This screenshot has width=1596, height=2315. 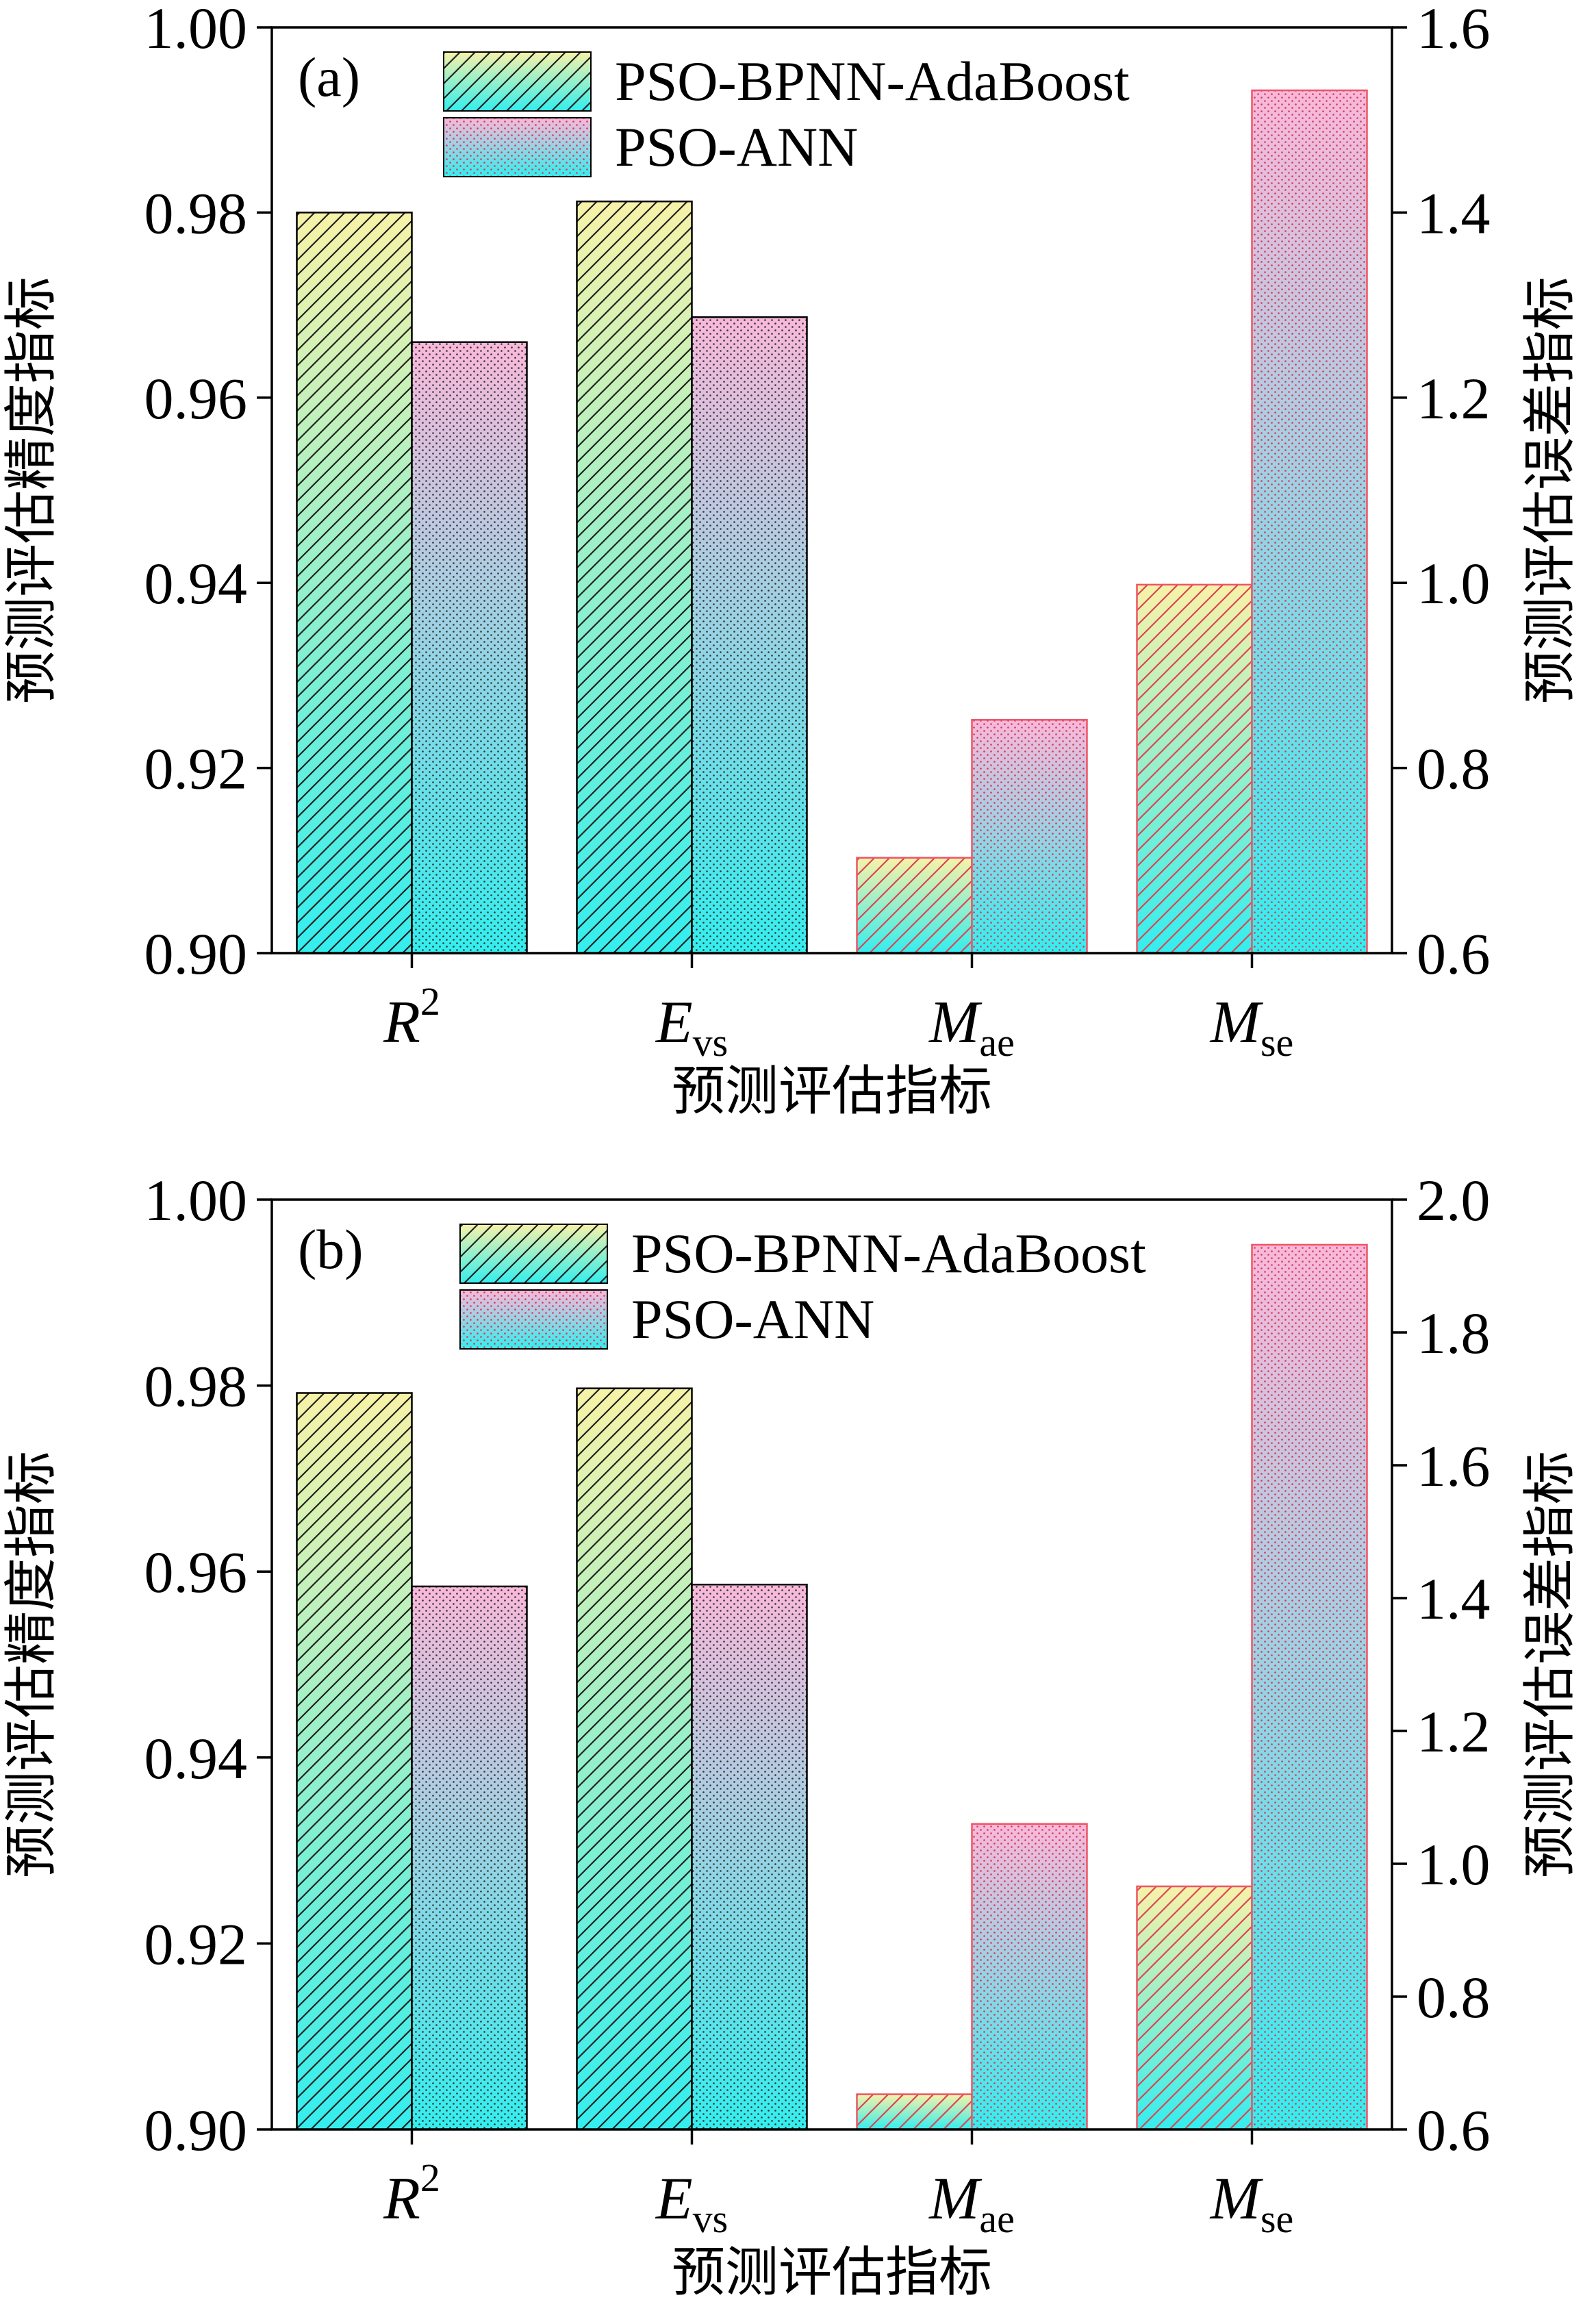 I want to click on y-right-tick-label: 2.0, so click(x=1454, y=1200).